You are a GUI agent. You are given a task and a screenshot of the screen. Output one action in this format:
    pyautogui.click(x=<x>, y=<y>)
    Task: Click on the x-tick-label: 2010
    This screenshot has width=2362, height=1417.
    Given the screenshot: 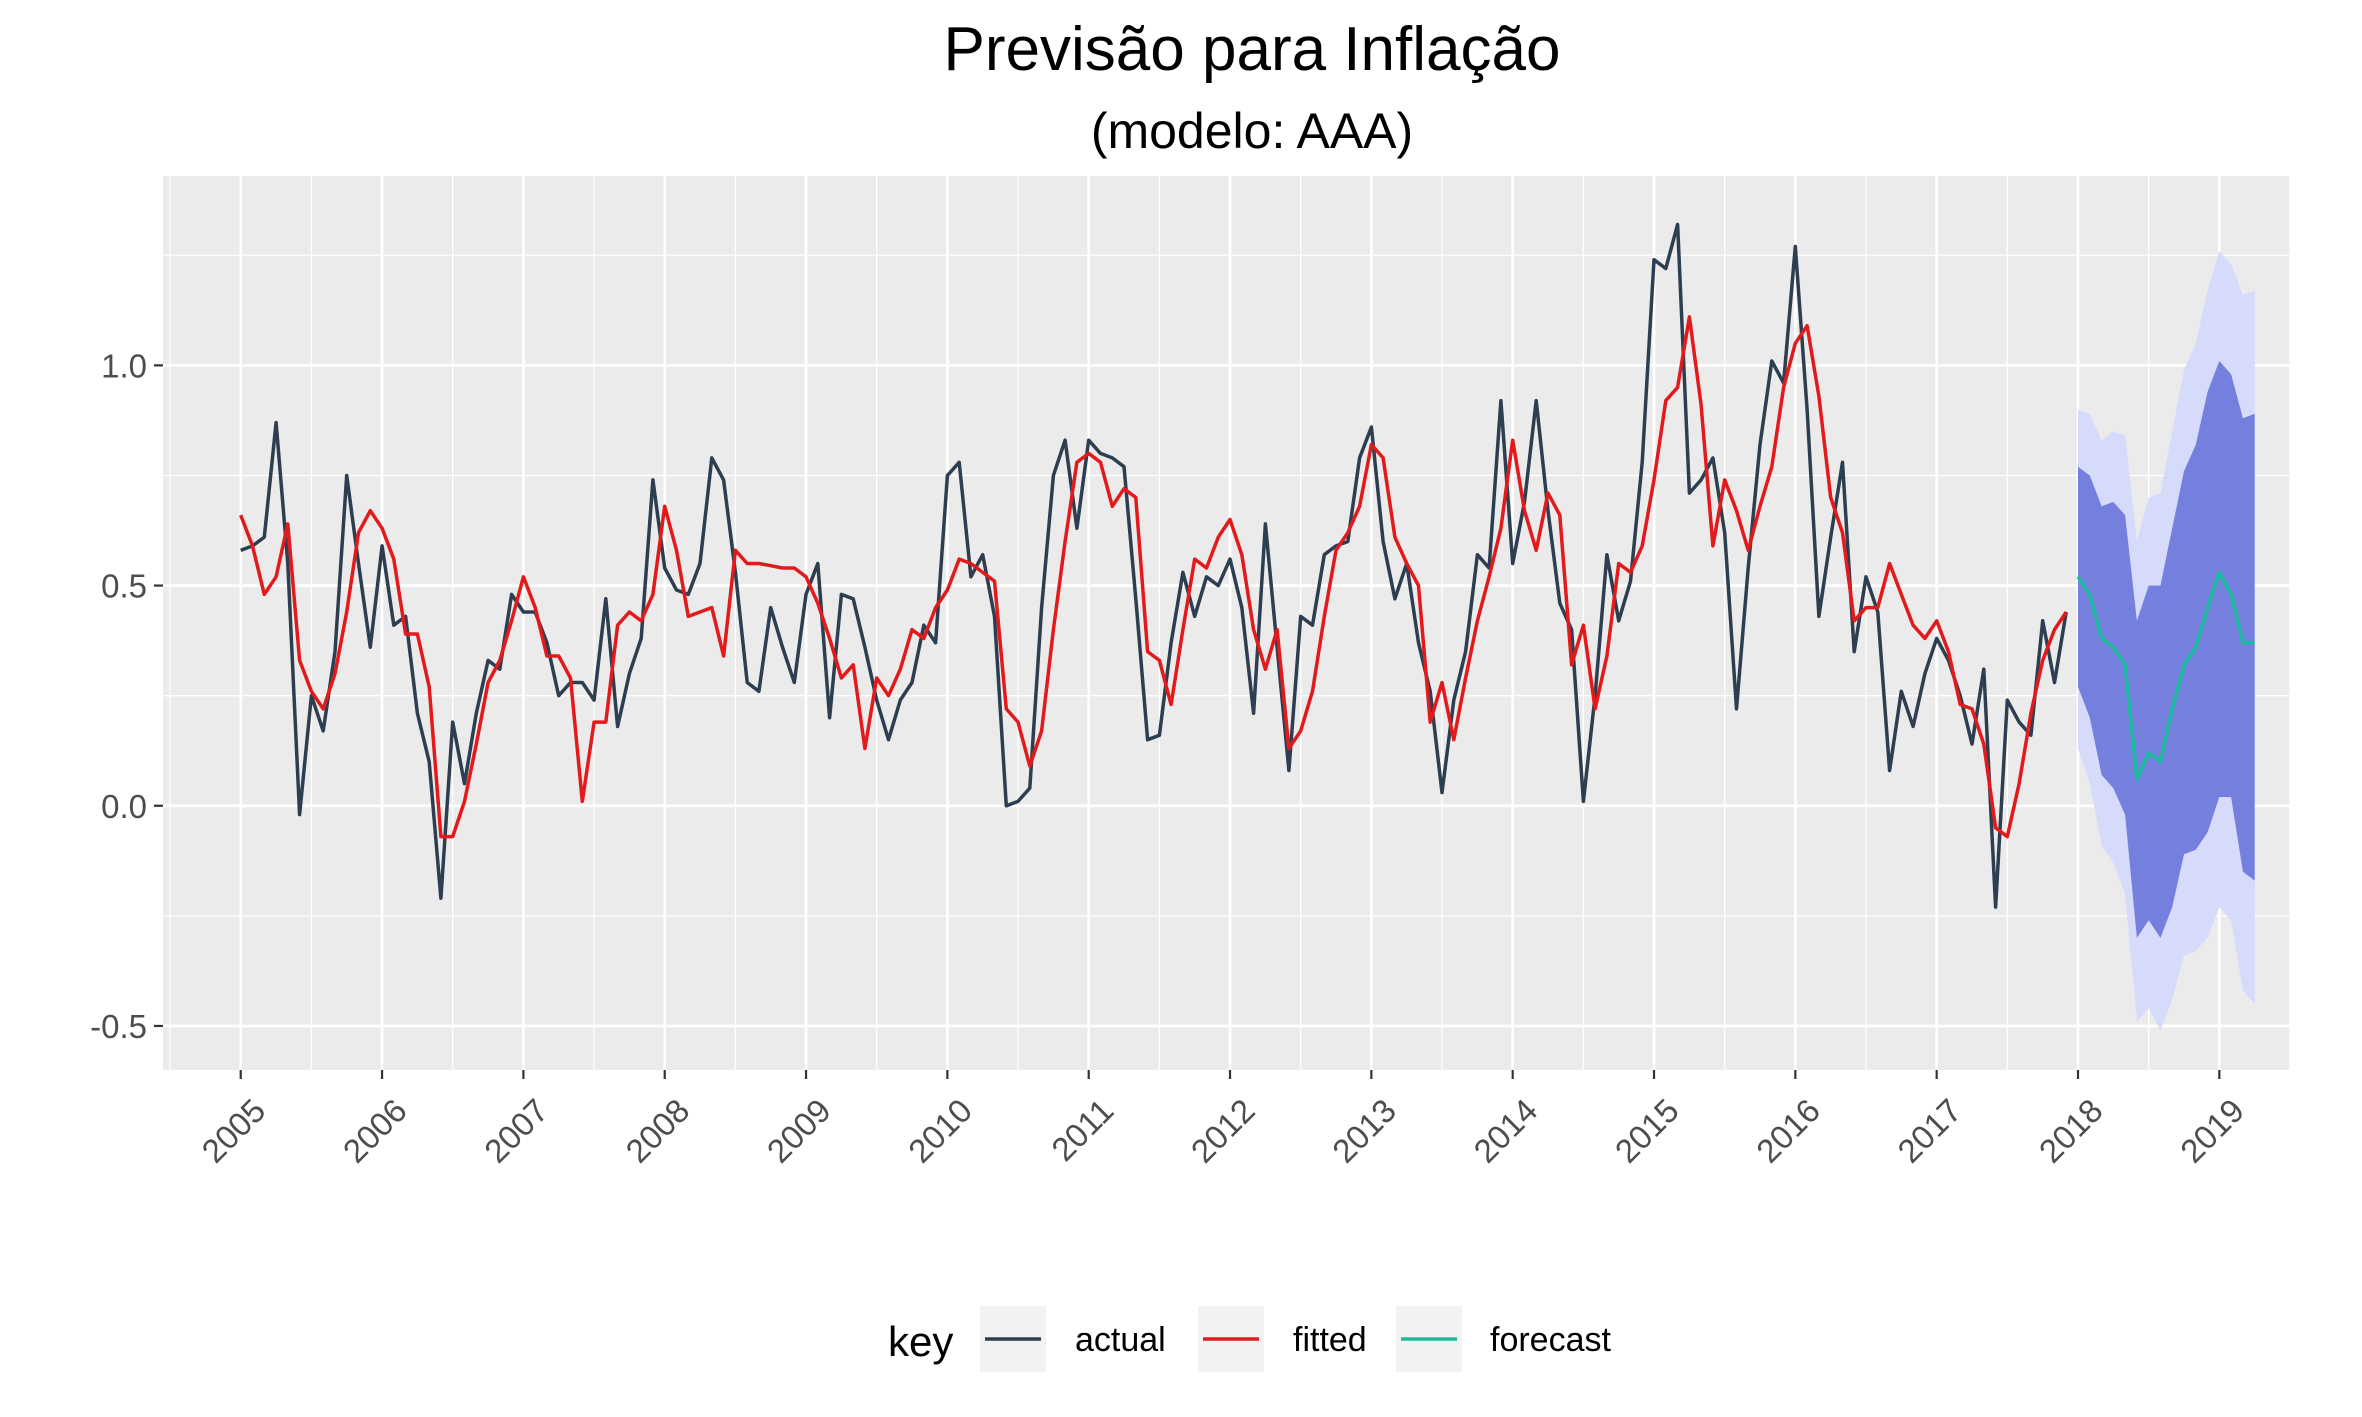 What is the action you would take?
    pyautogui.click(x=940, y=1131)
    